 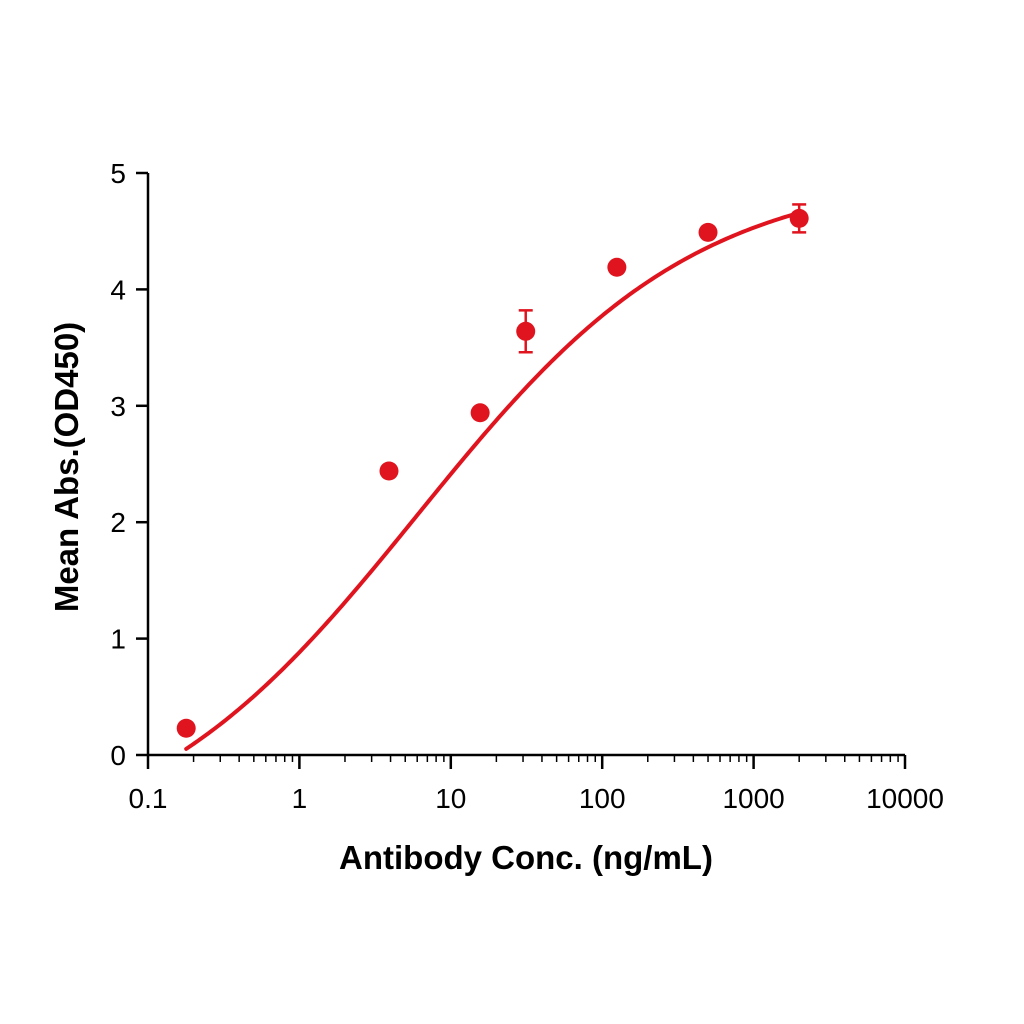 I want to click on y-tick-label: 4, so click(x=118, y=289).